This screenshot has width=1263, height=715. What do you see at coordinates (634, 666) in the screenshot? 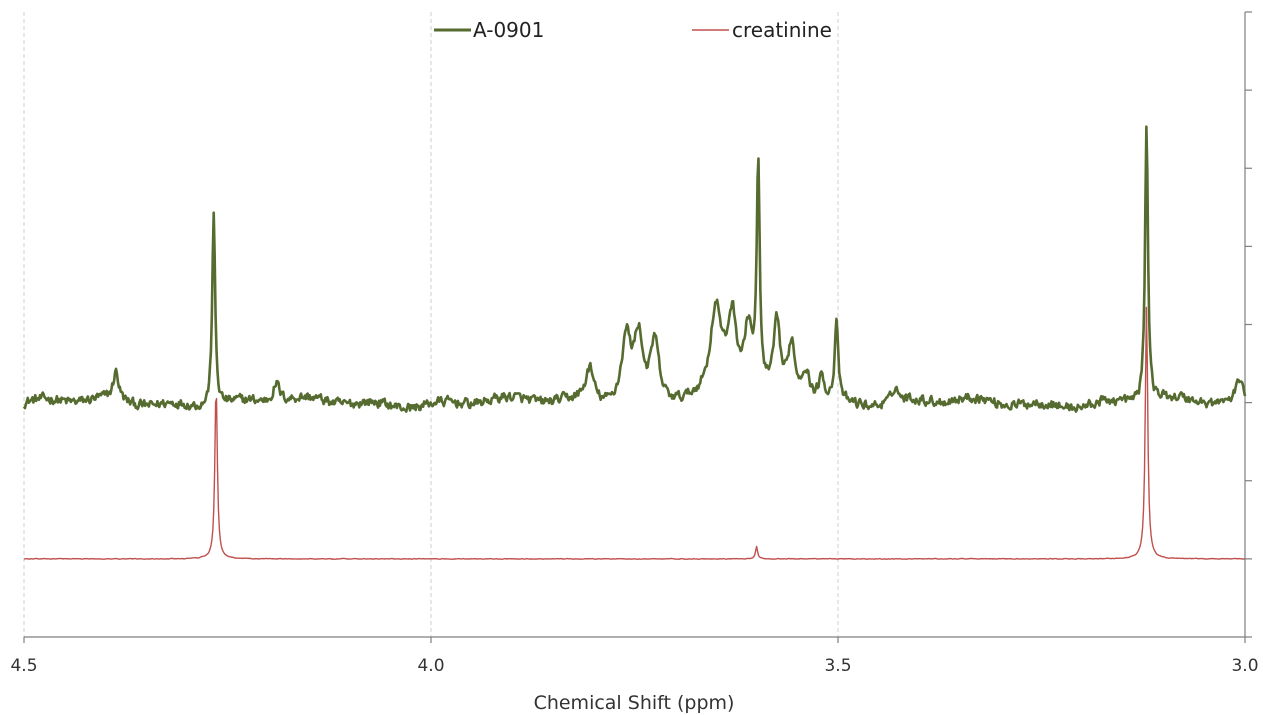
I see `x-tick-labels: 4.5 4.0 3.5 3.0` at bounding box center [634, 666].